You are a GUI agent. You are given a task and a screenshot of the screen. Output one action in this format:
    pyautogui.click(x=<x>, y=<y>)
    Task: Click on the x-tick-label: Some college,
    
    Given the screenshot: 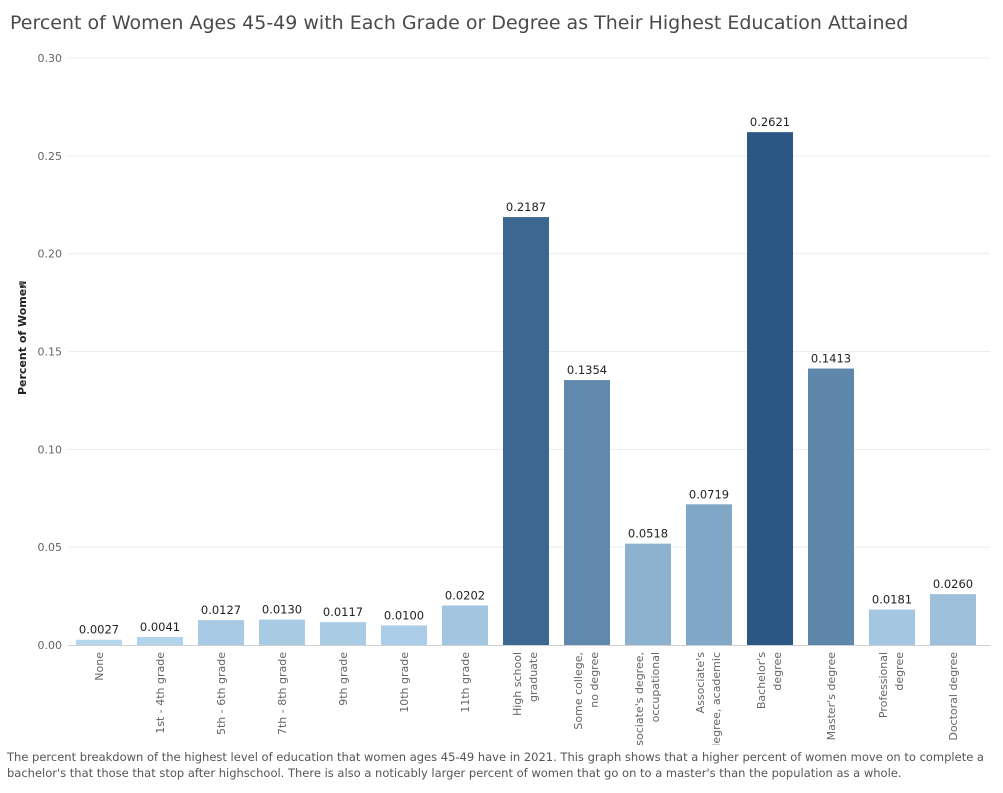 What is the action you would take?
    pyautogui.click(x=578, y=691)
    